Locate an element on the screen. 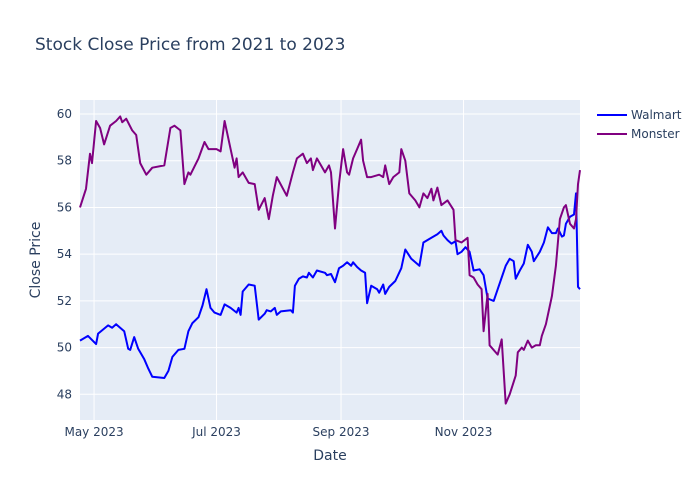 The width and height of the screenshot is (700, 500). y-tick-label: 50 is located at coordinates (64, 348).